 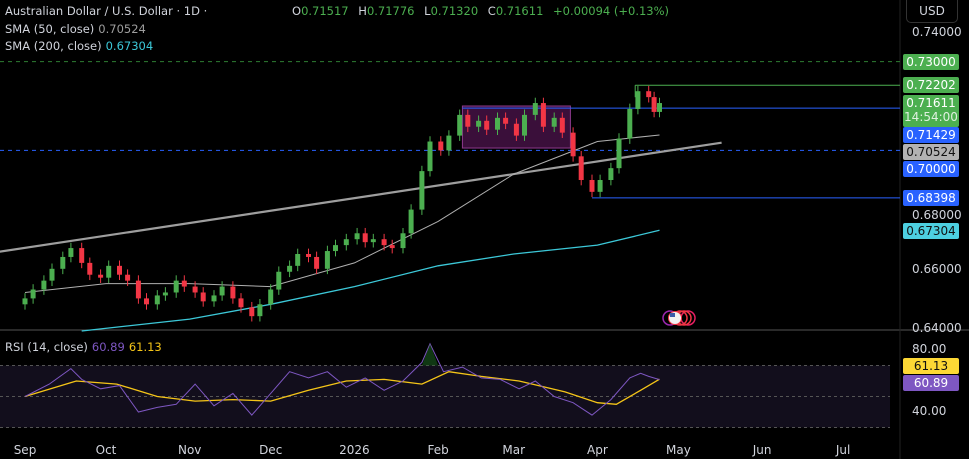 I want to click on rsi-overbought-fill, so click(x=430, y=354).